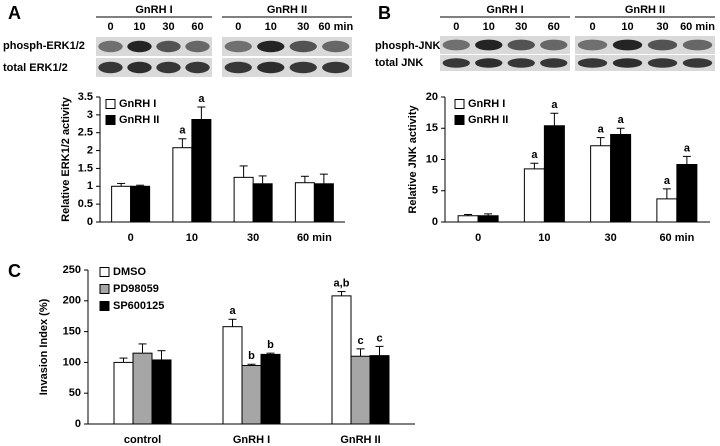  Describe the element at coordinates (142, 440) in the screenshot. I see `x-tick-label: control` at that location.